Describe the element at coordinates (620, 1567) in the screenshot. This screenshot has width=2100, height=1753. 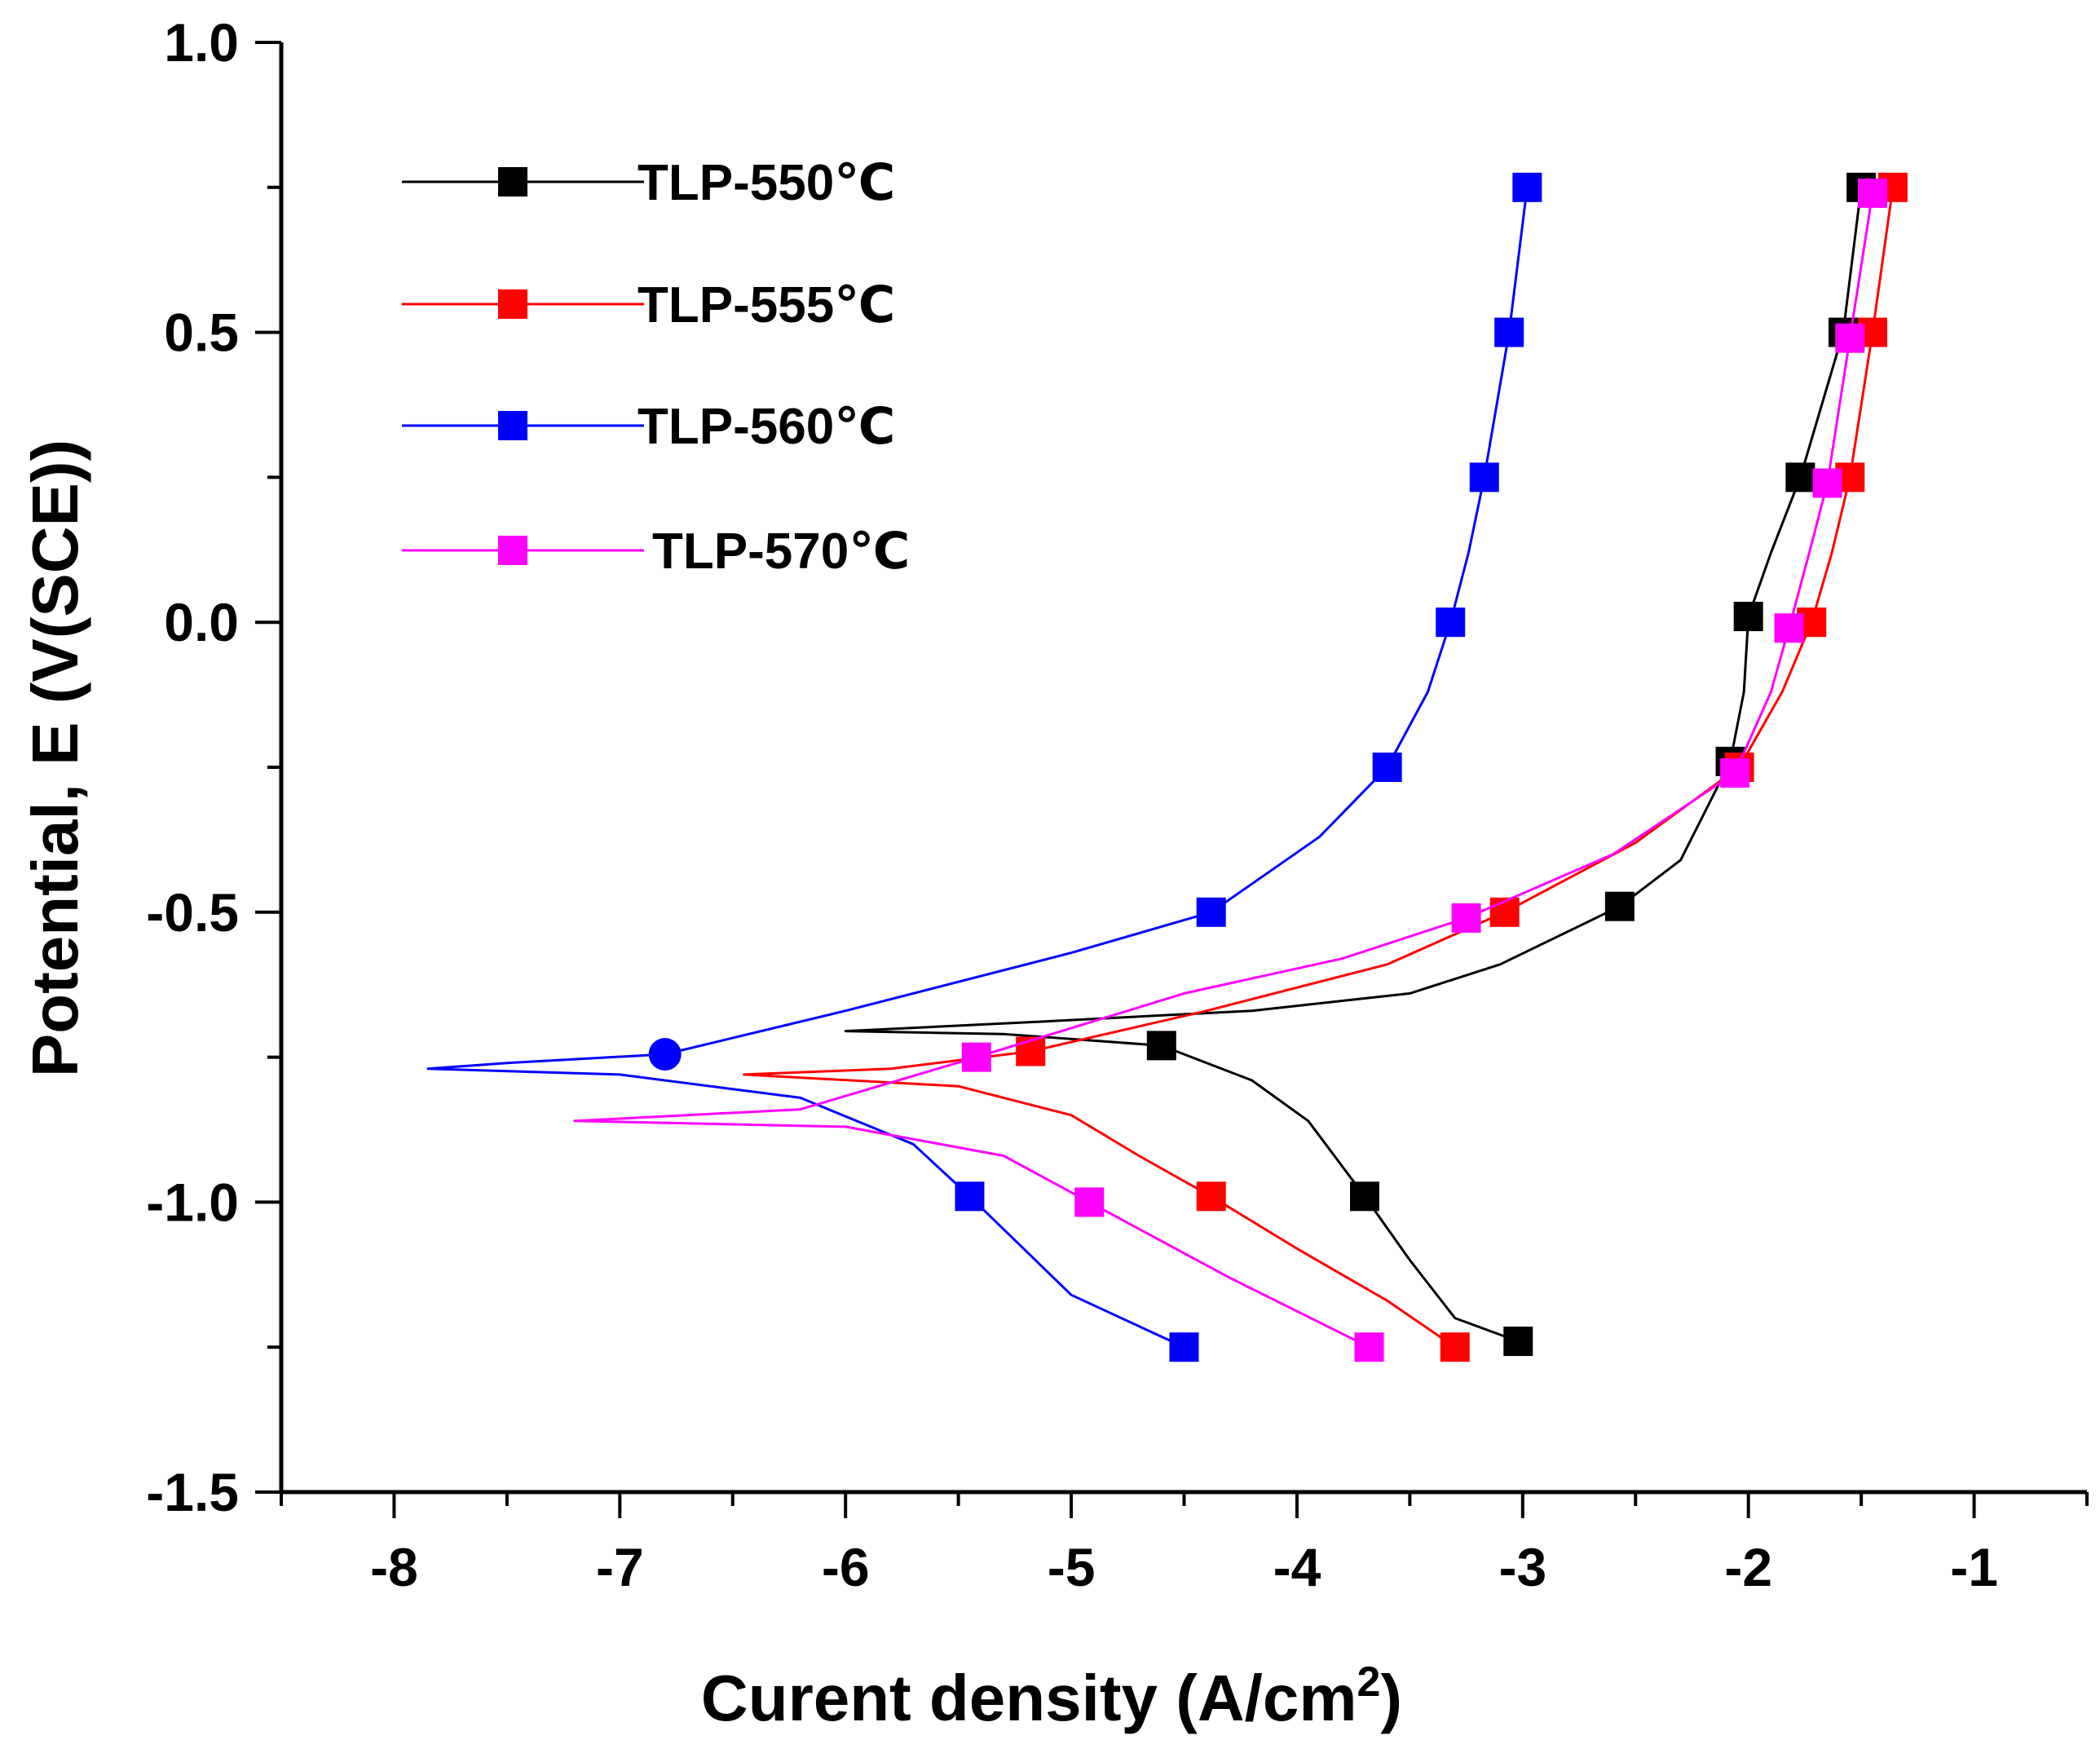
I see `x-tick-label: -7` at that location.